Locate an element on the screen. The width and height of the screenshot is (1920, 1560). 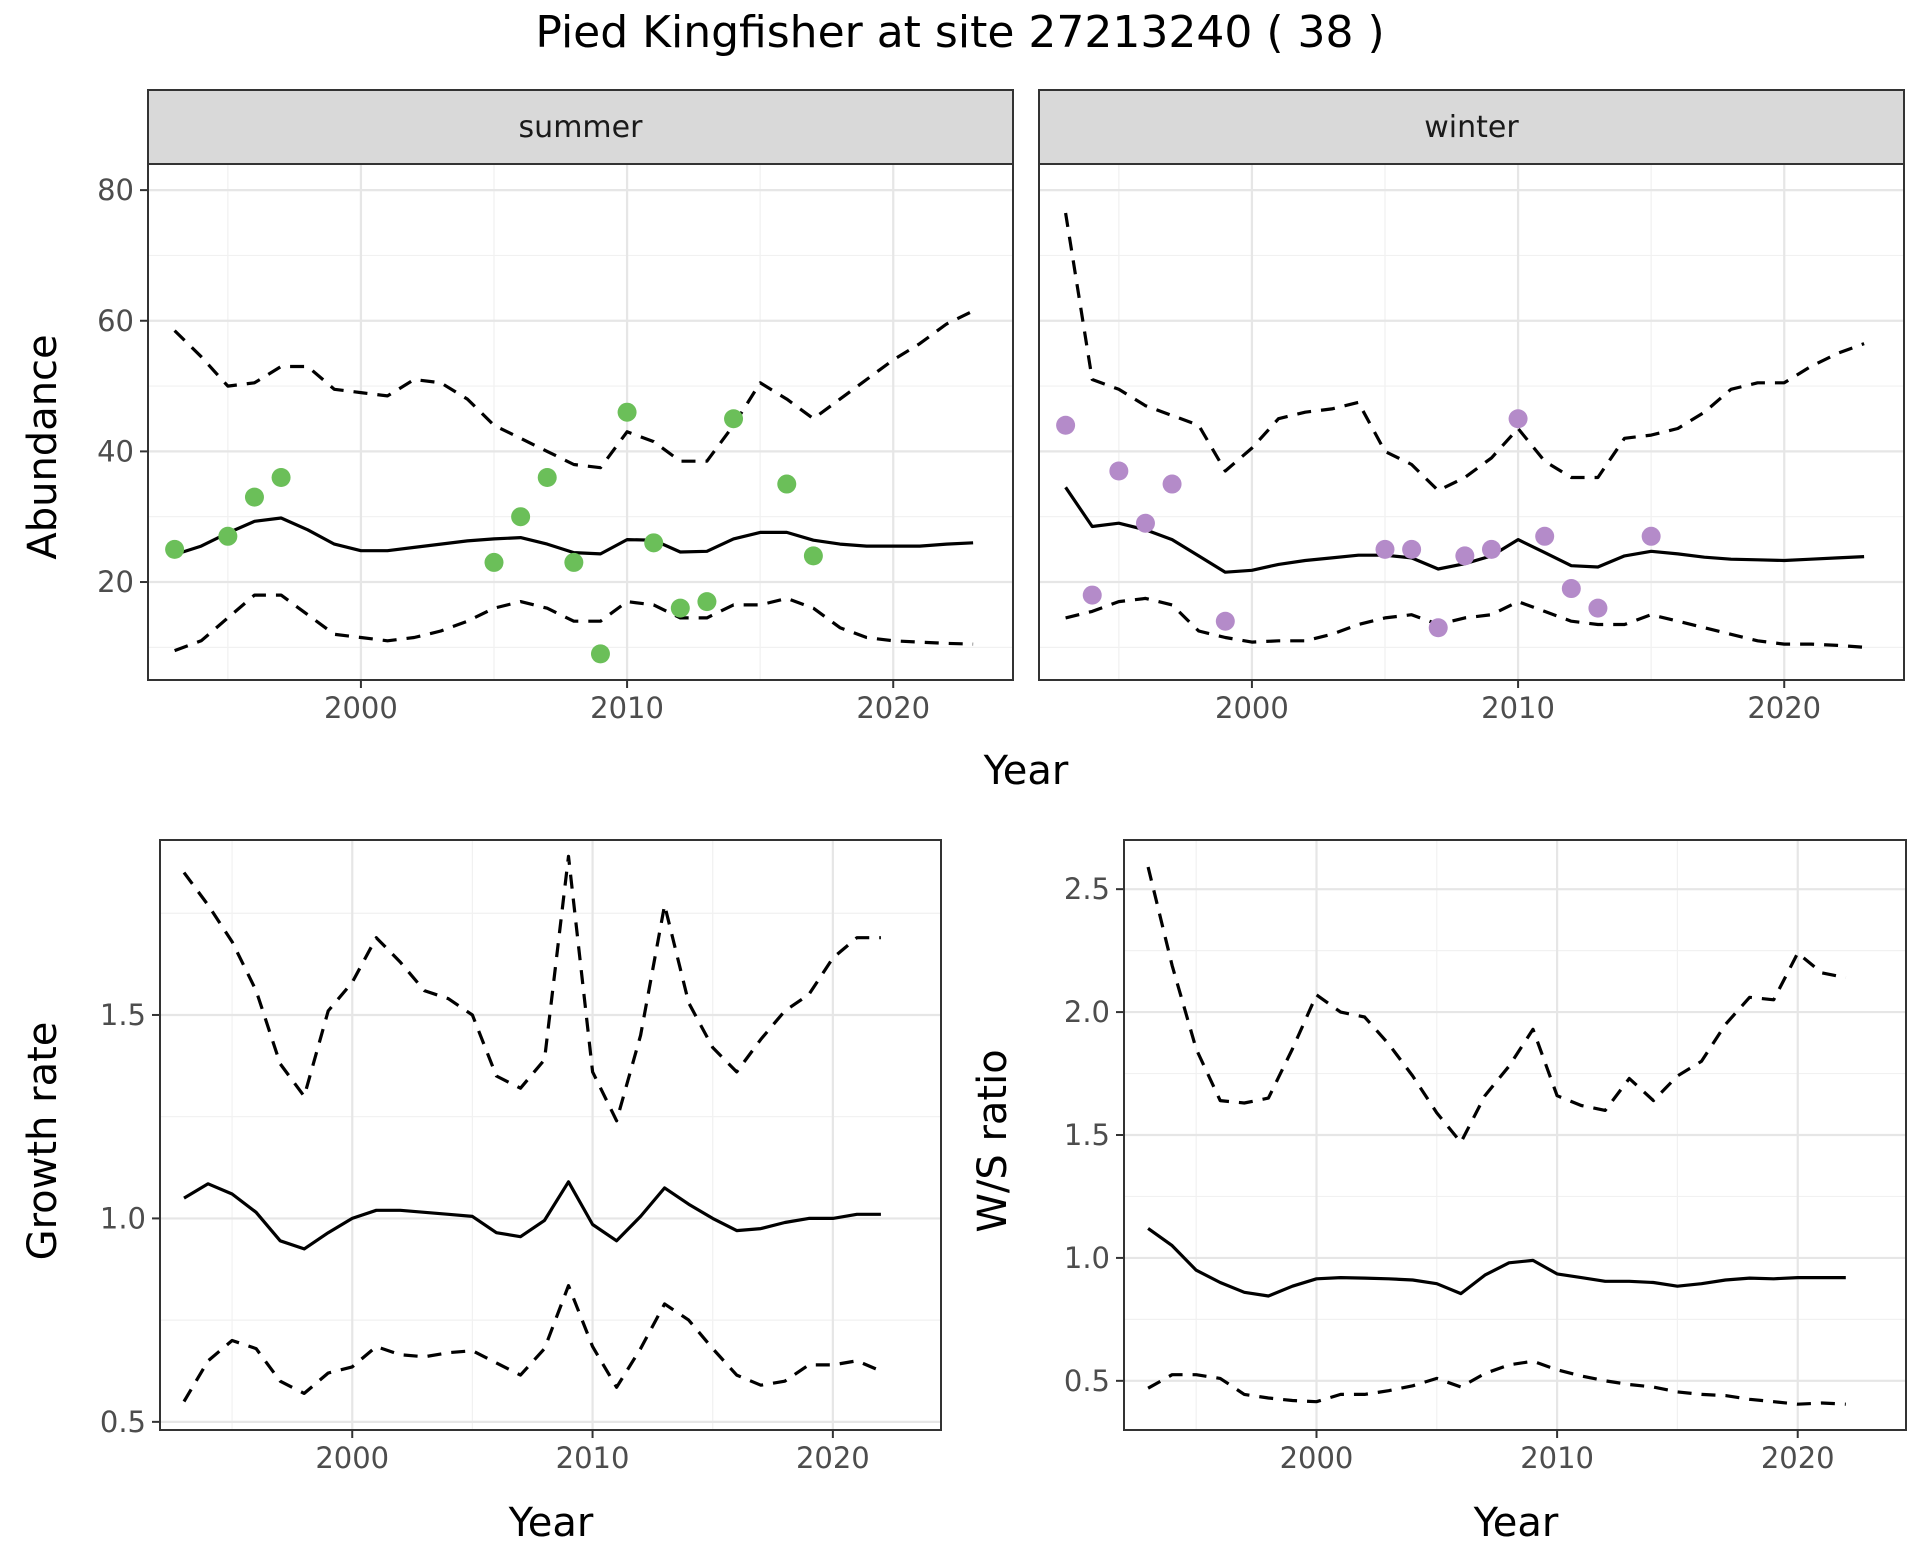
growth-y-axis-title: Growth rate is located at coordinates (43, 1141).